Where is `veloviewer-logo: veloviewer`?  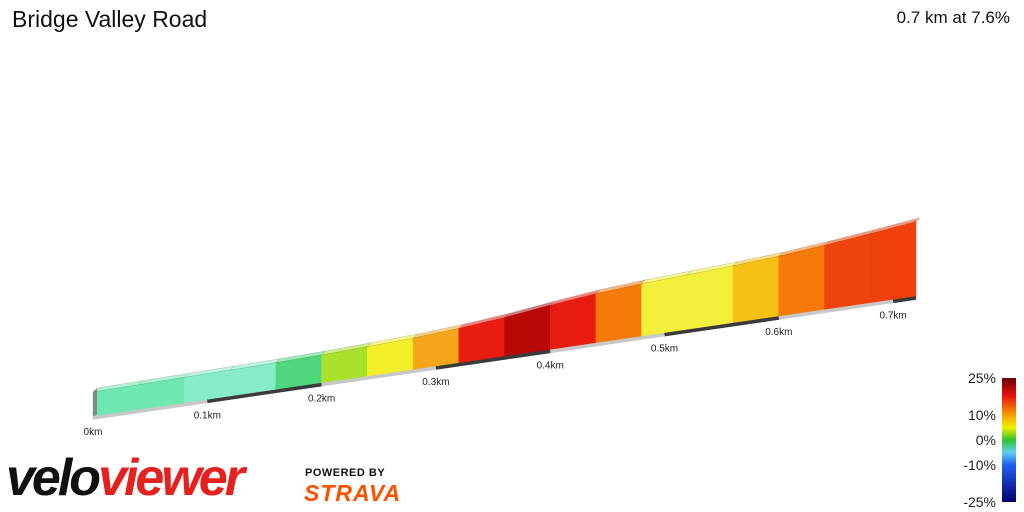
veloviewer-logo: veloviewer is located at coordinates (125, 478).